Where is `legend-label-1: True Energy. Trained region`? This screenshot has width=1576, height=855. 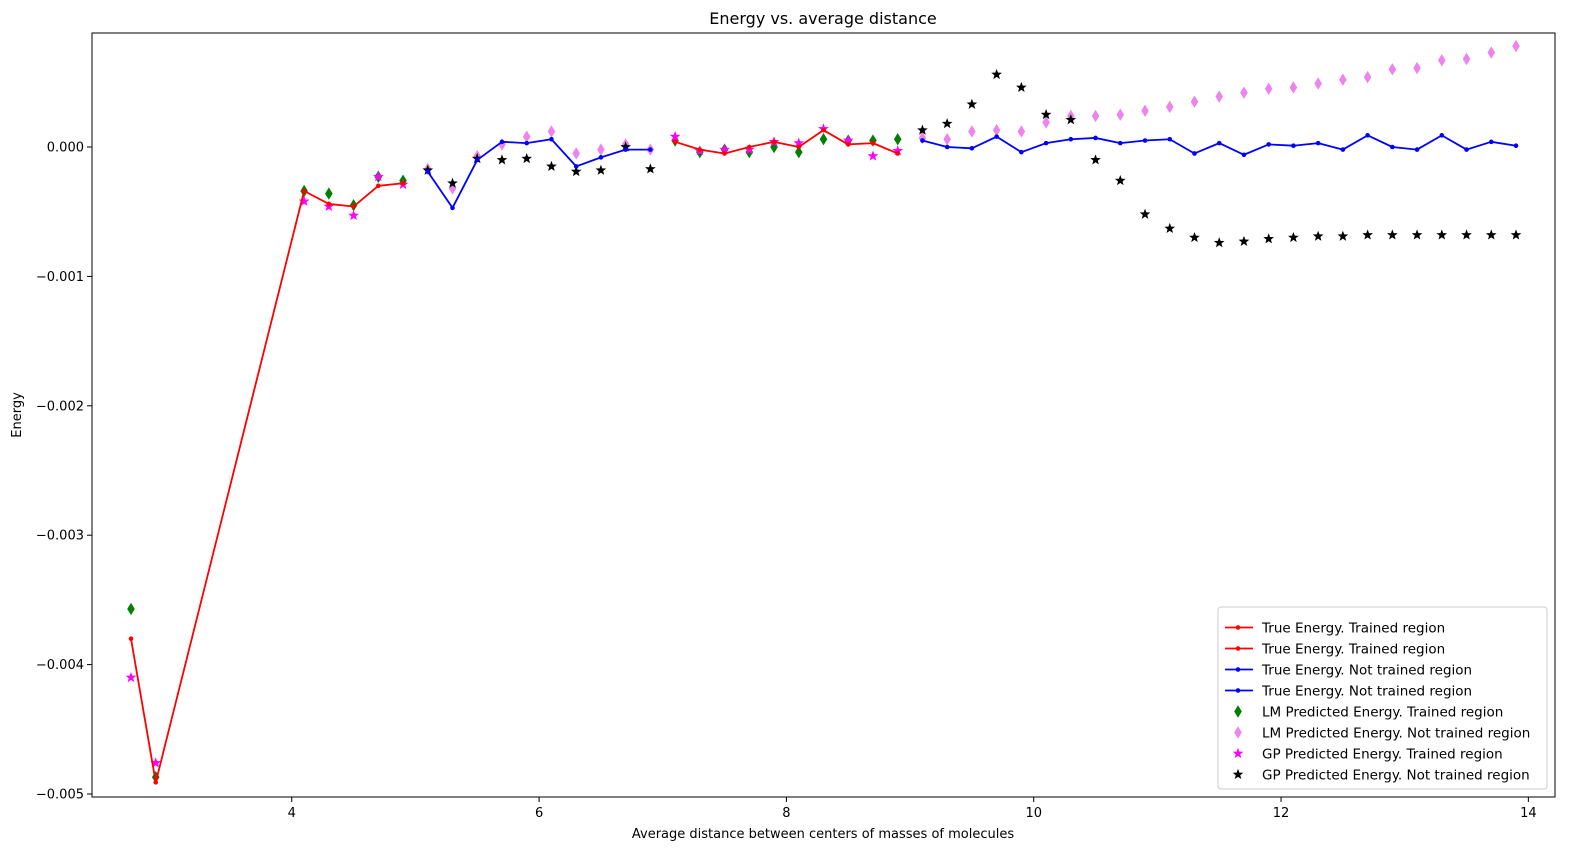
legend-label-1: True Energy. Trained region is located at coordinates (1353, 649).